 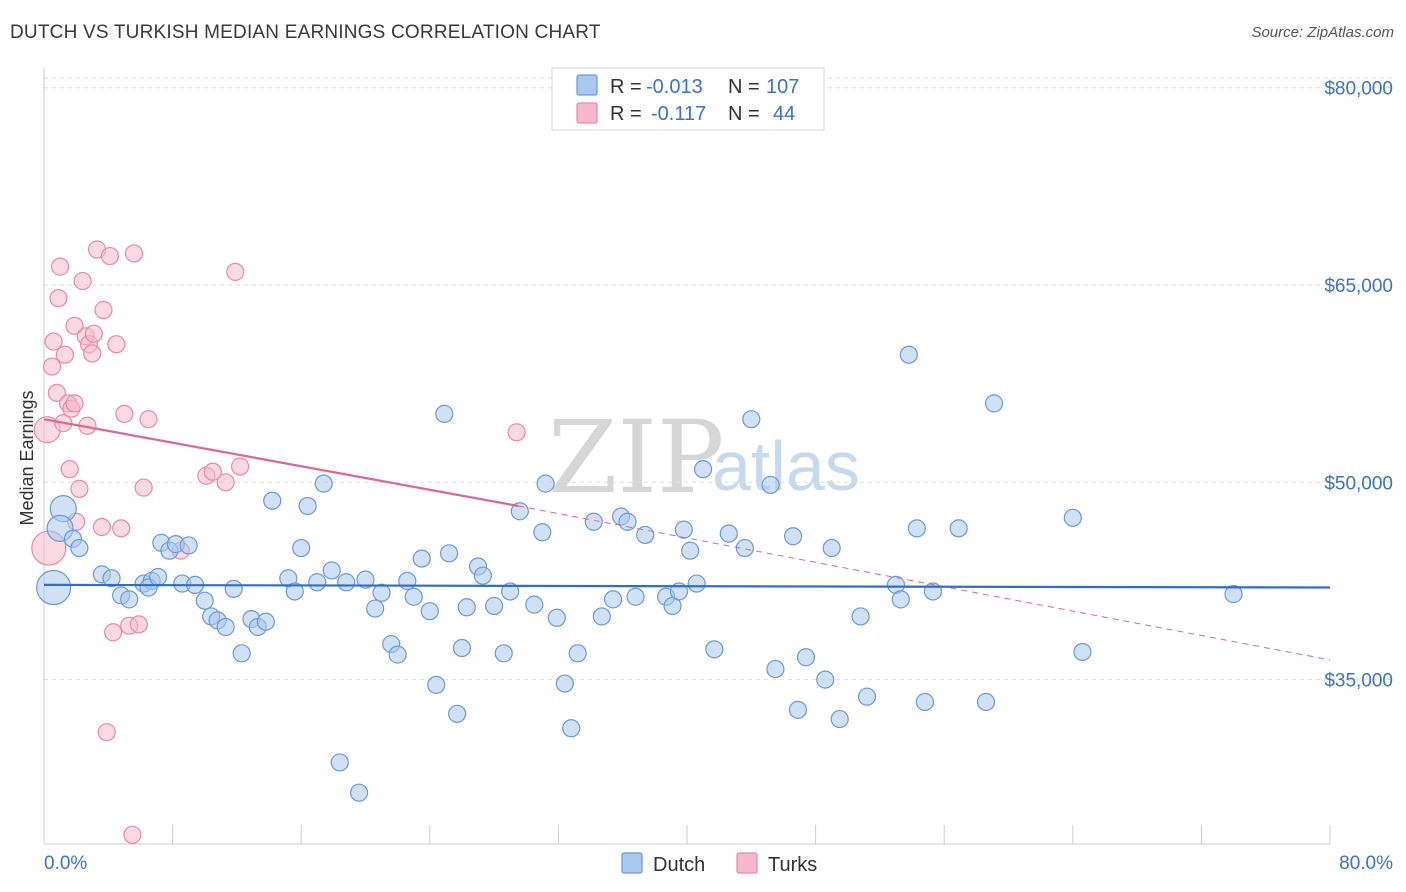 I want to click on legend: R = -0.013 N = 107 R = -0.117 N = 44, so click(x=688, y=99).